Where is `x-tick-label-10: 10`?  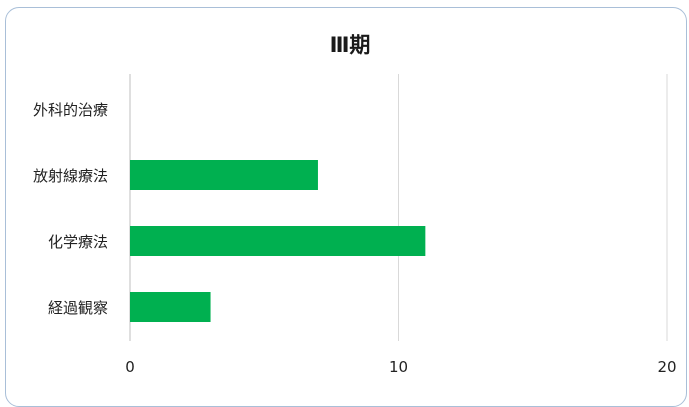
x-tick-label-10: 10 is located at coordinates (398, 367).